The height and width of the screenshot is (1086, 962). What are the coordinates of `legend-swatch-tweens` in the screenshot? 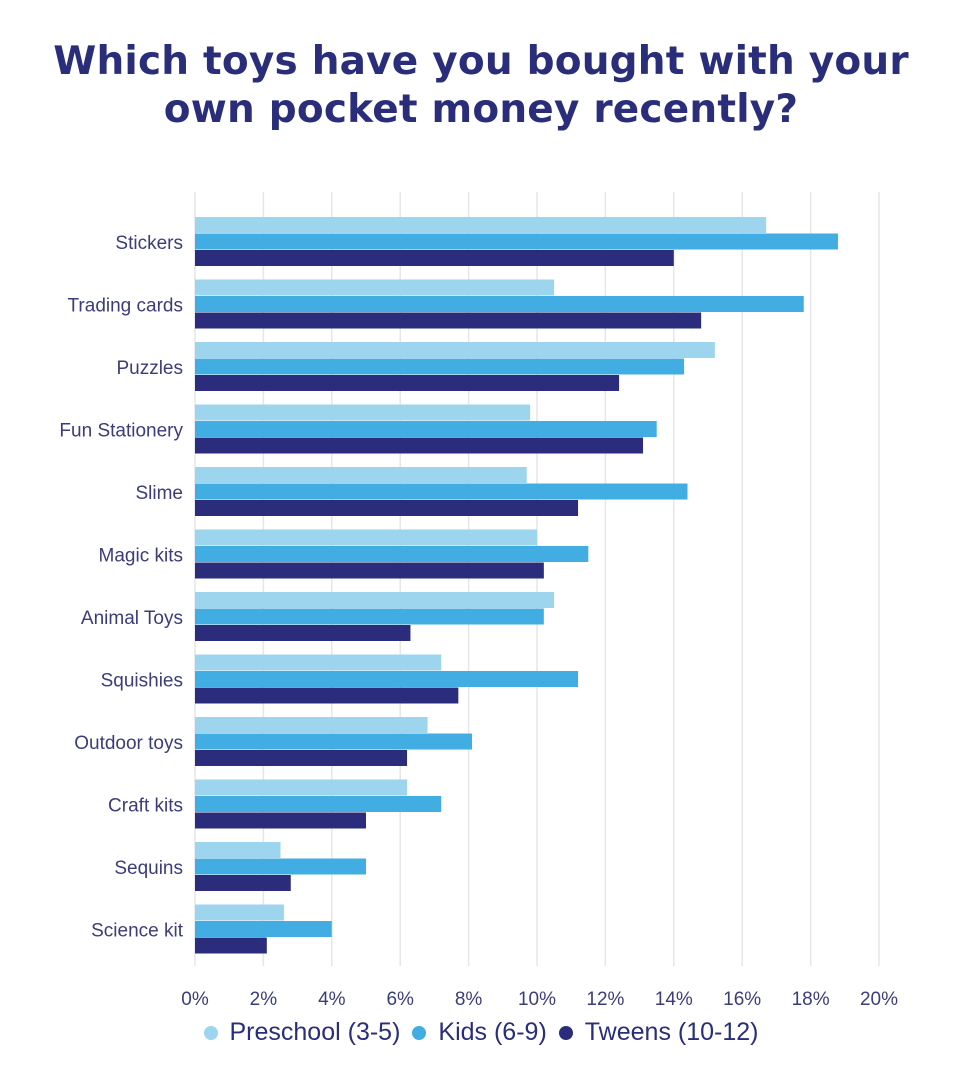 It's located at (565, 1032).